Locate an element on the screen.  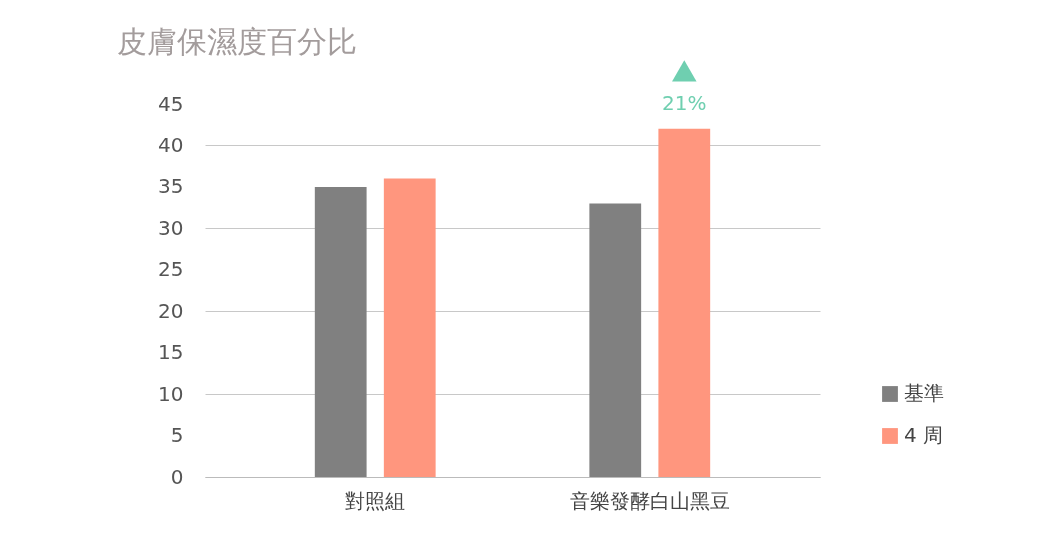
y-tick-label: 30 is located at coordinates (171, 227).